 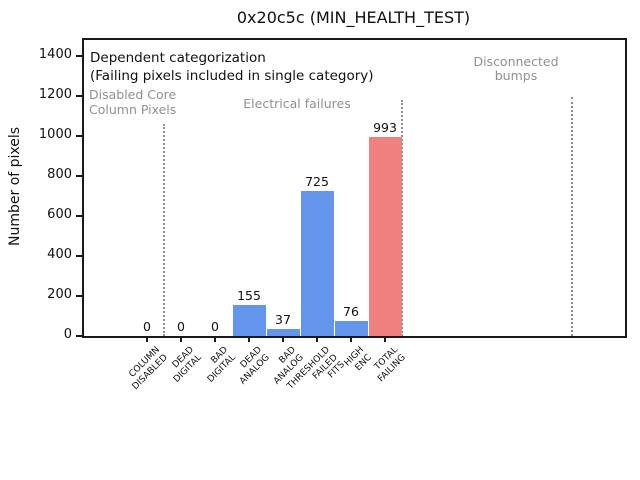 I want to click on x-tick-label: DEAD DIGITAL, so click(x=187, y=365).